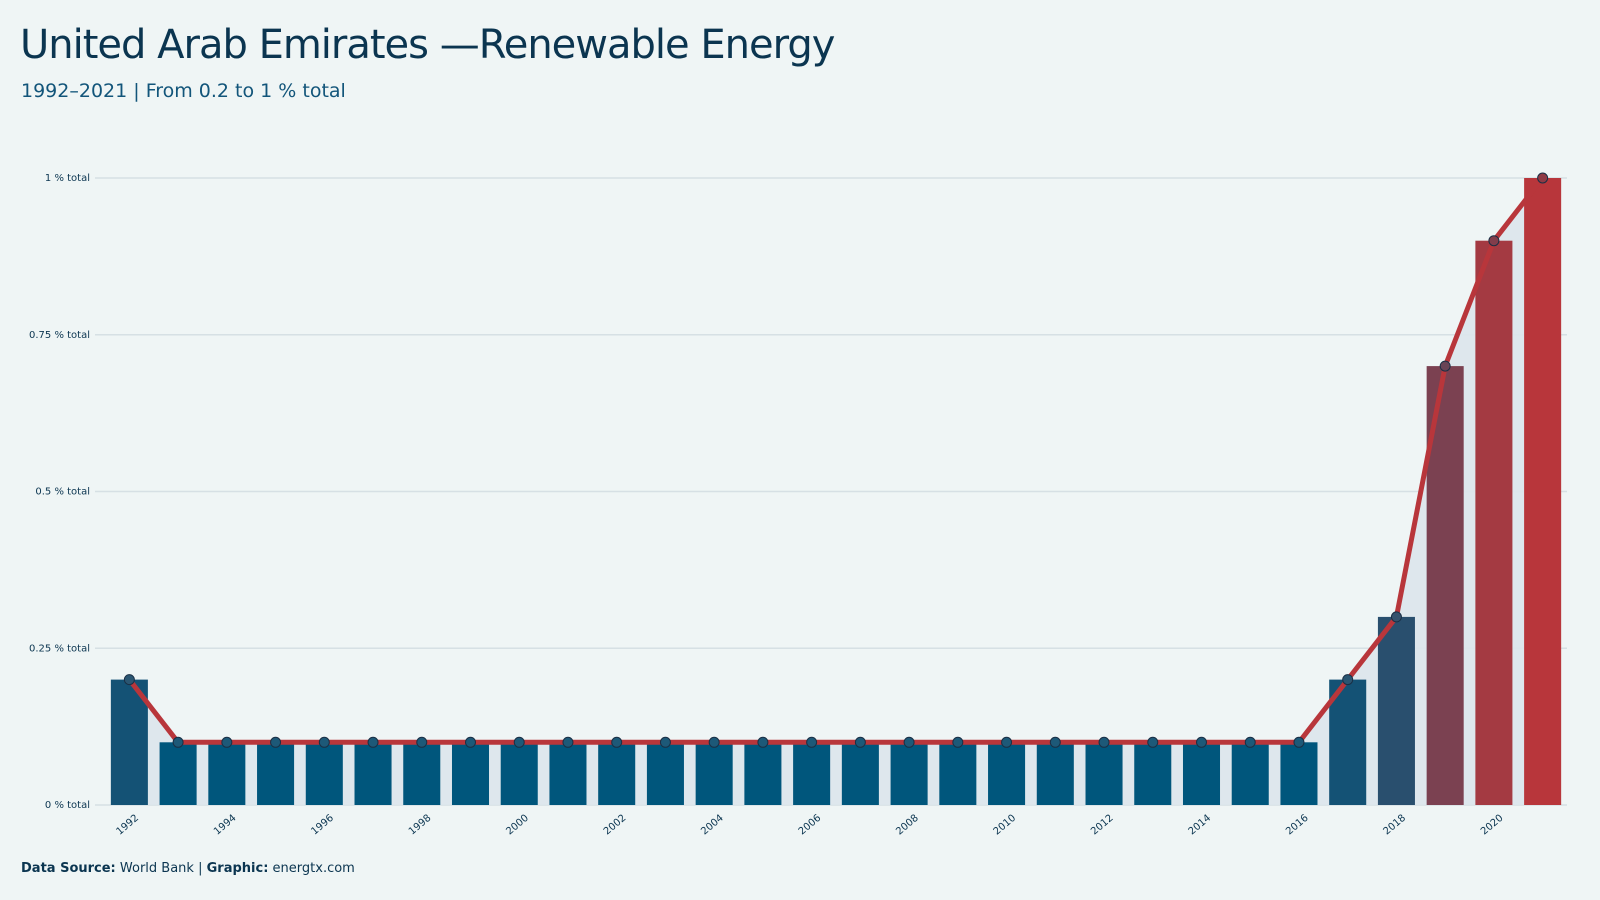  I want to click on x-tick-label: 2002, so click(615, 825).